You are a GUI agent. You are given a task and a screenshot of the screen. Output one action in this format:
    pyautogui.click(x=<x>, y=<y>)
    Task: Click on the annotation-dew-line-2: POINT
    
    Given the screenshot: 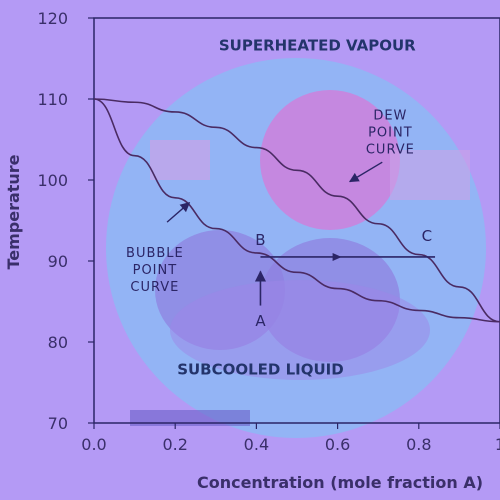 What is the action you would take?
    pyautogui.click(x=390, y=132)
    